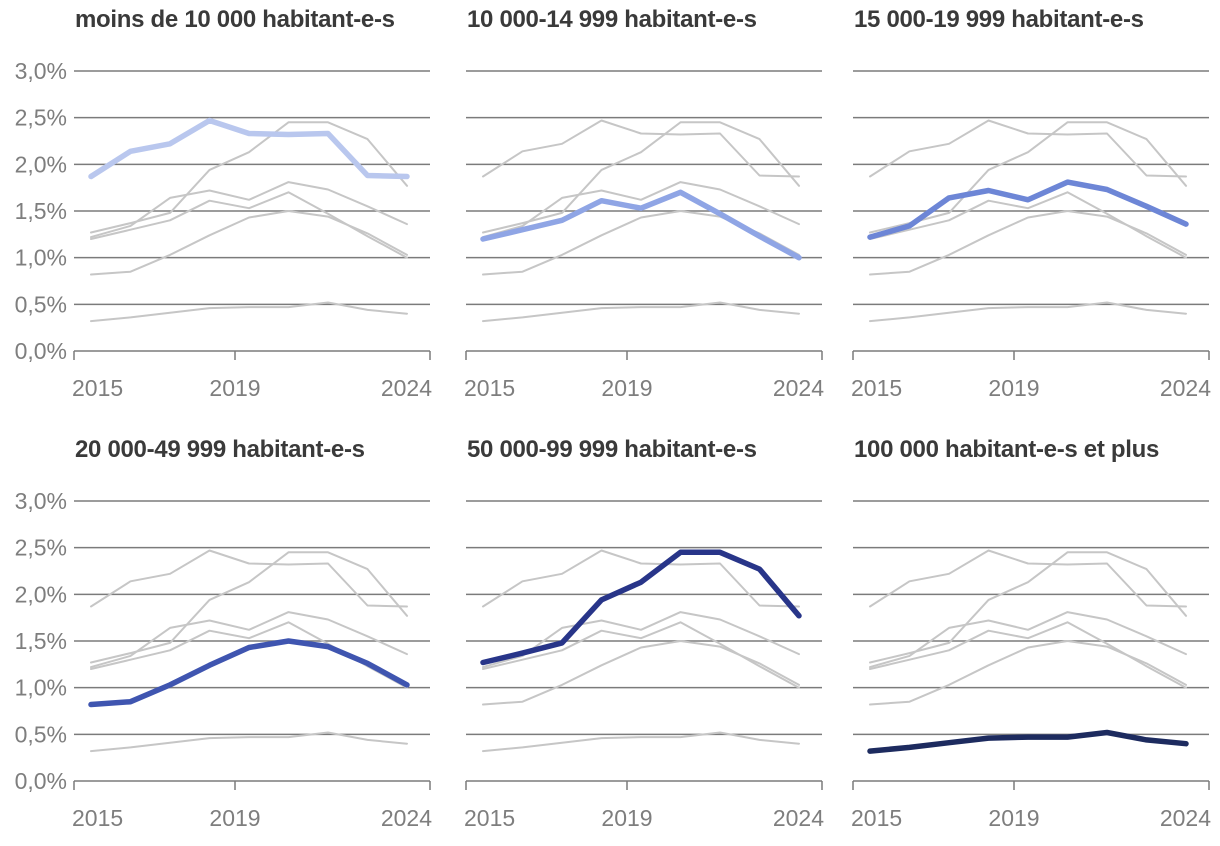 This screenshot has width=1220, height=846. Describe the element at coordinates (1007, 449) in the screenshot. I see `panel-title: 100 000 habitant-e-s et plus` at that location.